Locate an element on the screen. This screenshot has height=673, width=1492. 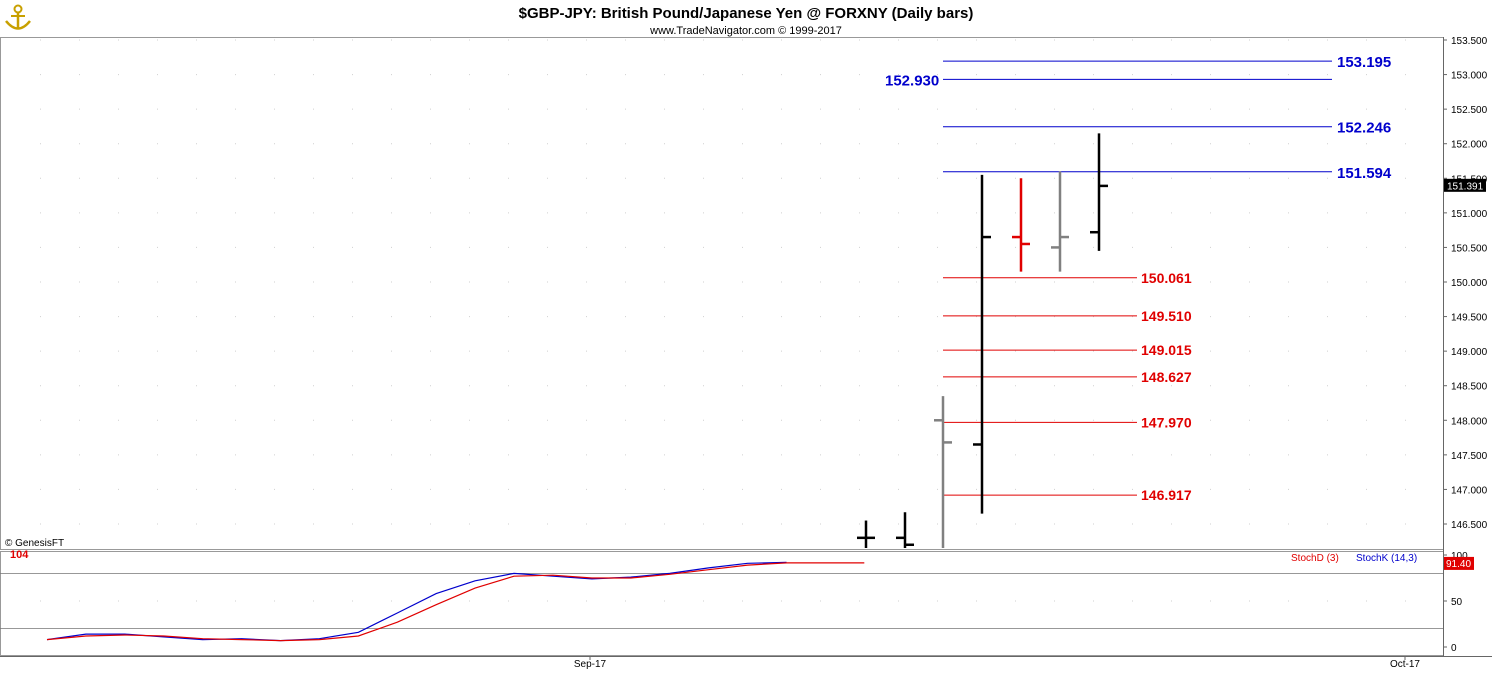
indicator-grid is located at coordinates (721, 601).